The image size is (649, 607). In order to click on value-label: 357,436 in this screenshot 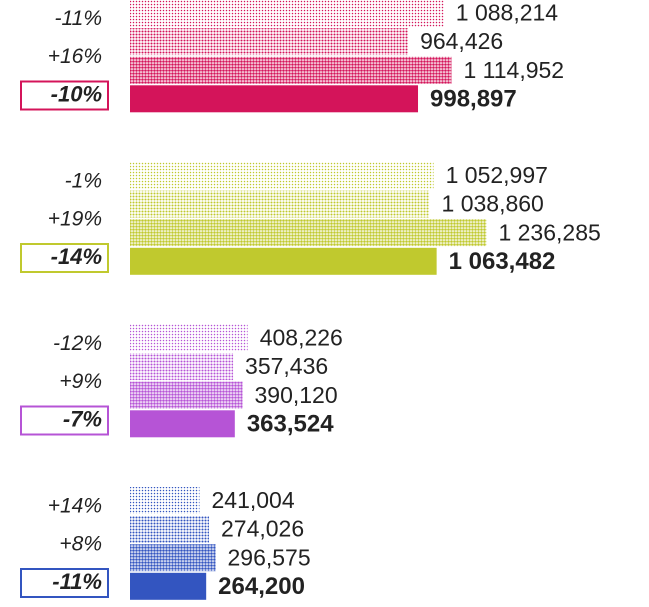, I will do `click(286, 366)`.